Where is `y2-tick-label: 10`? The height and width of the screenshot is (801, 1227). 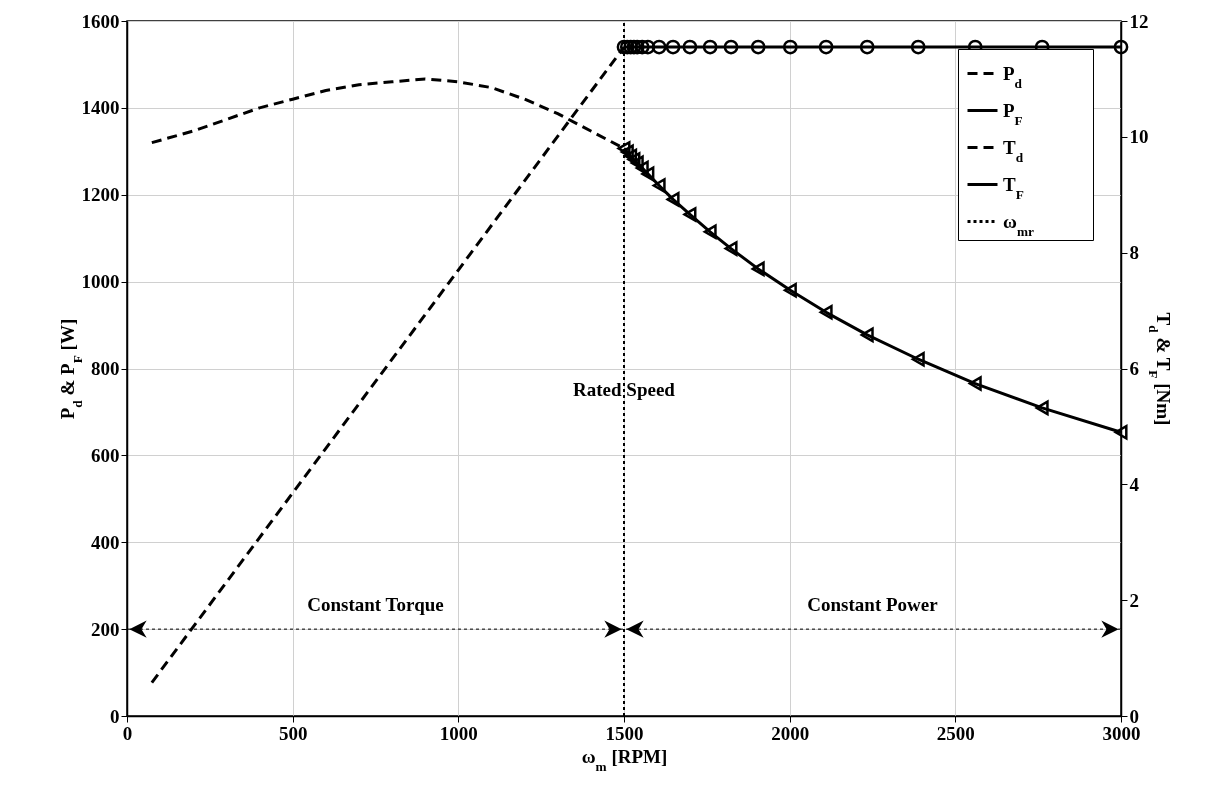
y2-tick-label: 10 is located at coordinates (1139, 137).